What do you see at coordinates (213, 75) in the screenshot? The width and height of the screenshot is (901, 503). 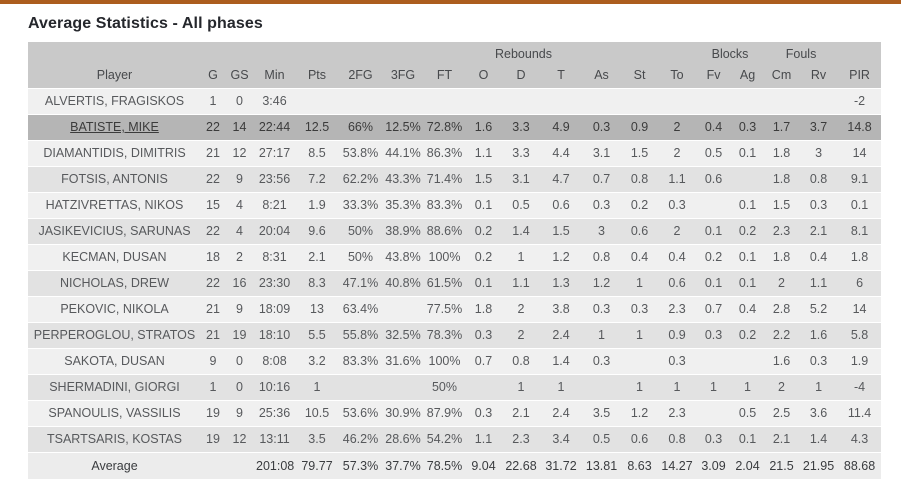 I see `column-header-g: G` at bounding box center [213, 75].